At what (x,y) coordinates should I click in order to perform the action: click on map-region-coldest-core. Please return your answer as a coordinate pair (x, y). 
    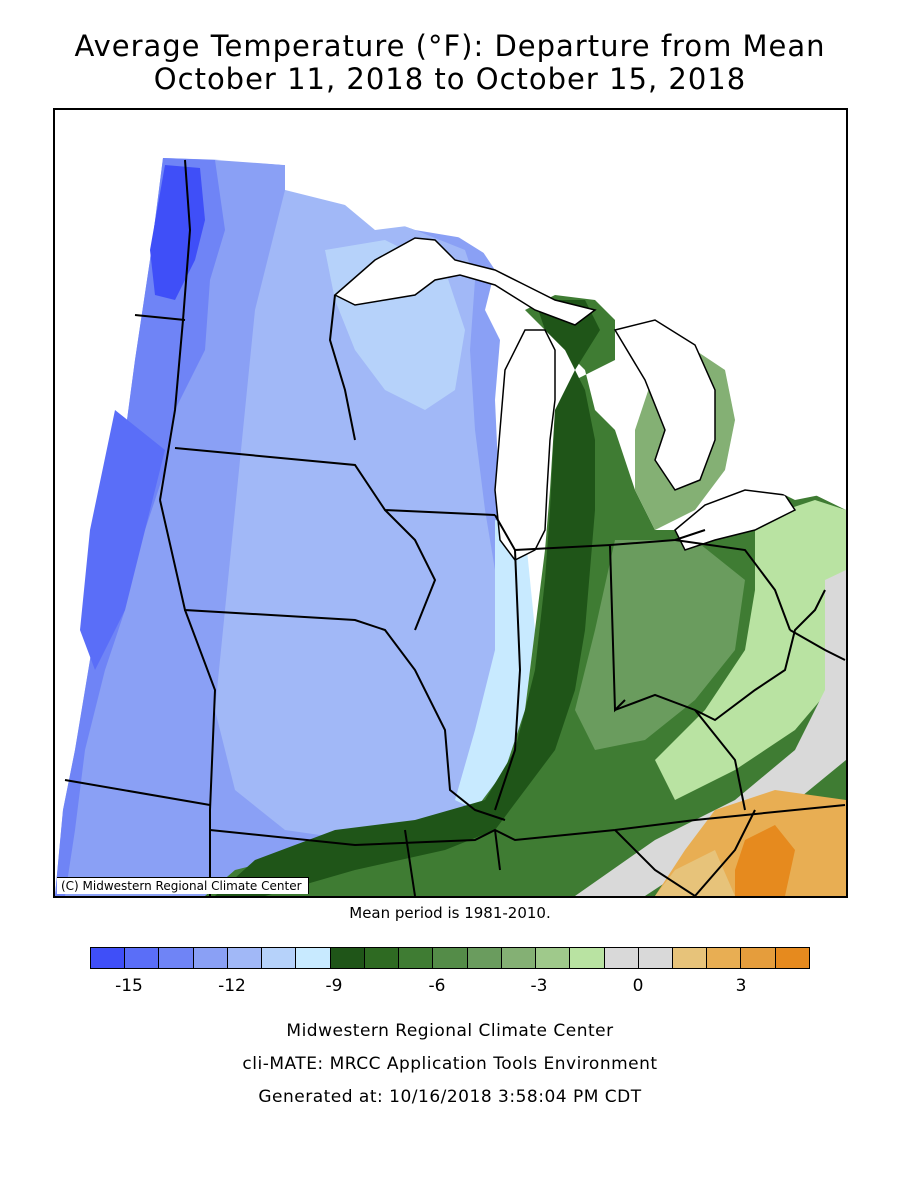
    Looking at the image, I should click on (177, 232).